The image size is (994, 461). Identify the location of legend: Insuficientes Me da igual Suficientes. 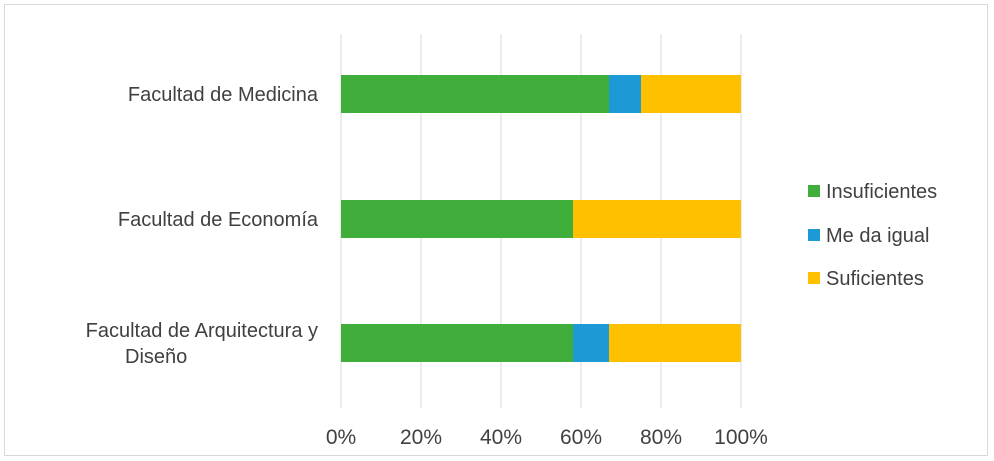
(872, 235).